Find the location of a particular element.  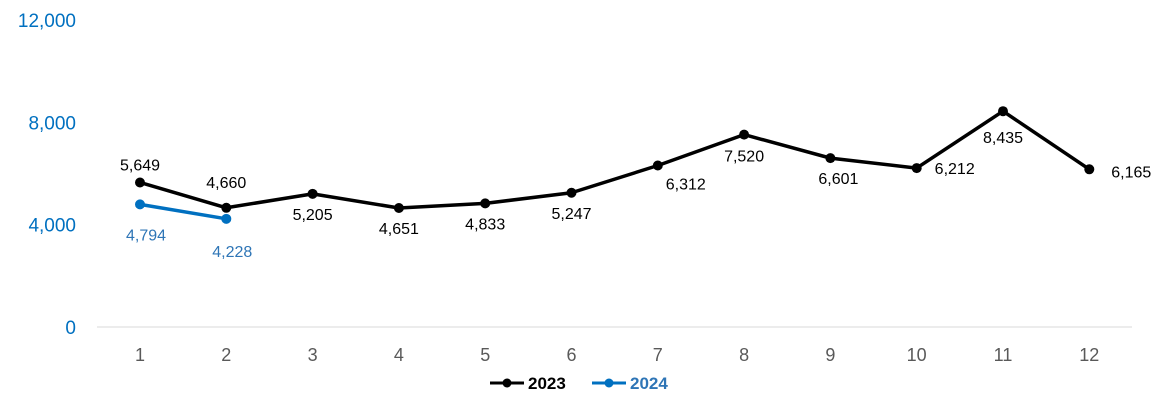

data-label: 8,435 is located at coordinates (1003, 138).